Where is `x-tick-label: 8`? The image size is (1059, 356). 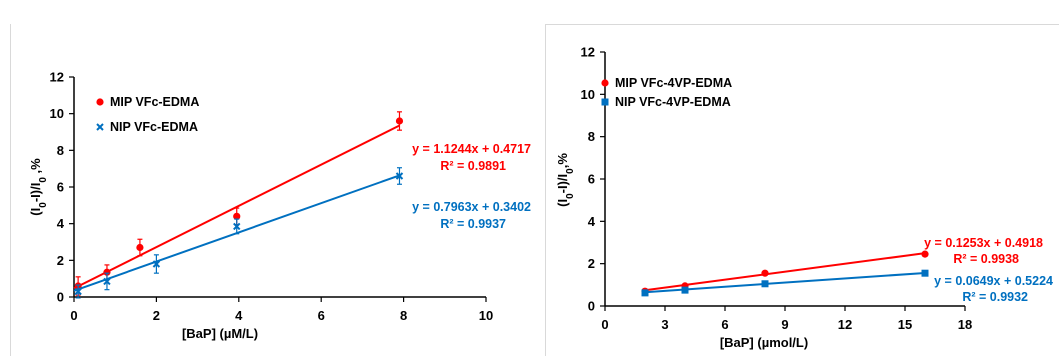
x-tick-label: 8 is located at coordinates (403, 315).